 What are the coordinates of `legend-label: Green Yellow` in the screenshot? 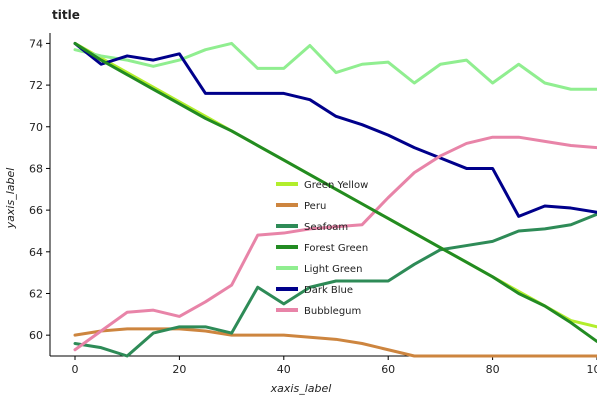 It's located at (336, 185).